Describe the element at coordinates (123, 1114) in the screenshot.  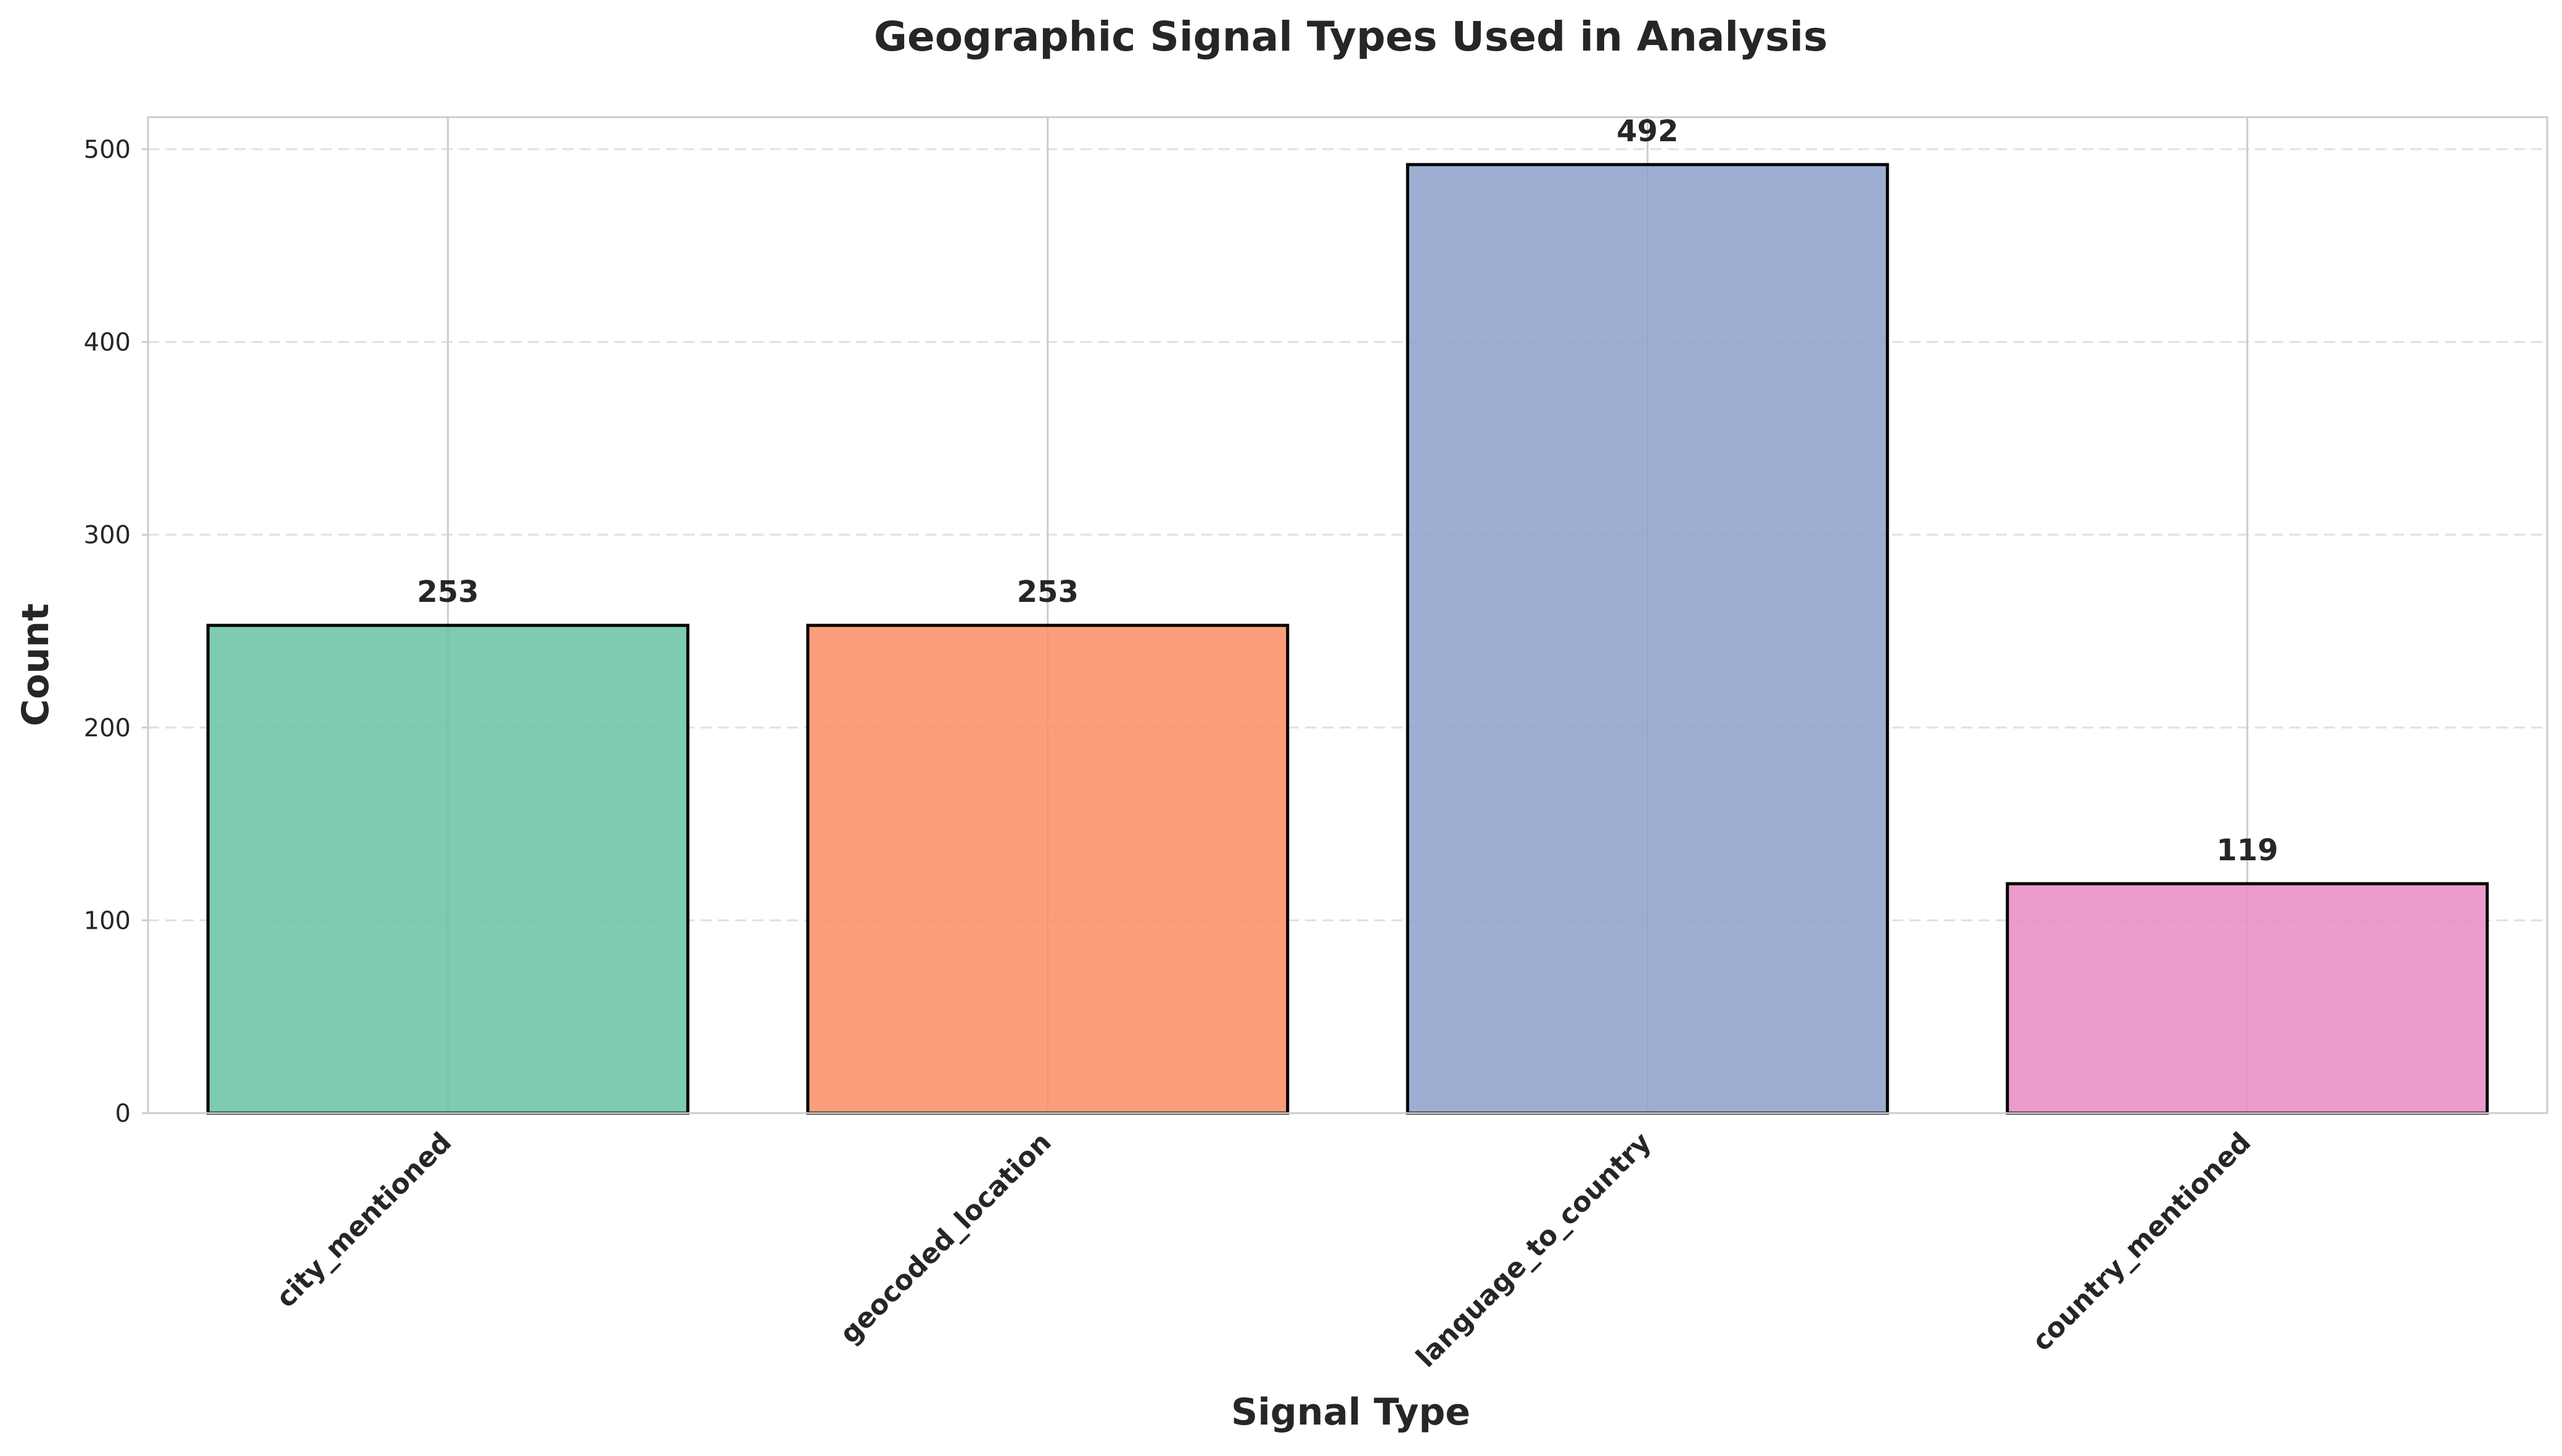
I see `y-tick-label: 0` at that location.